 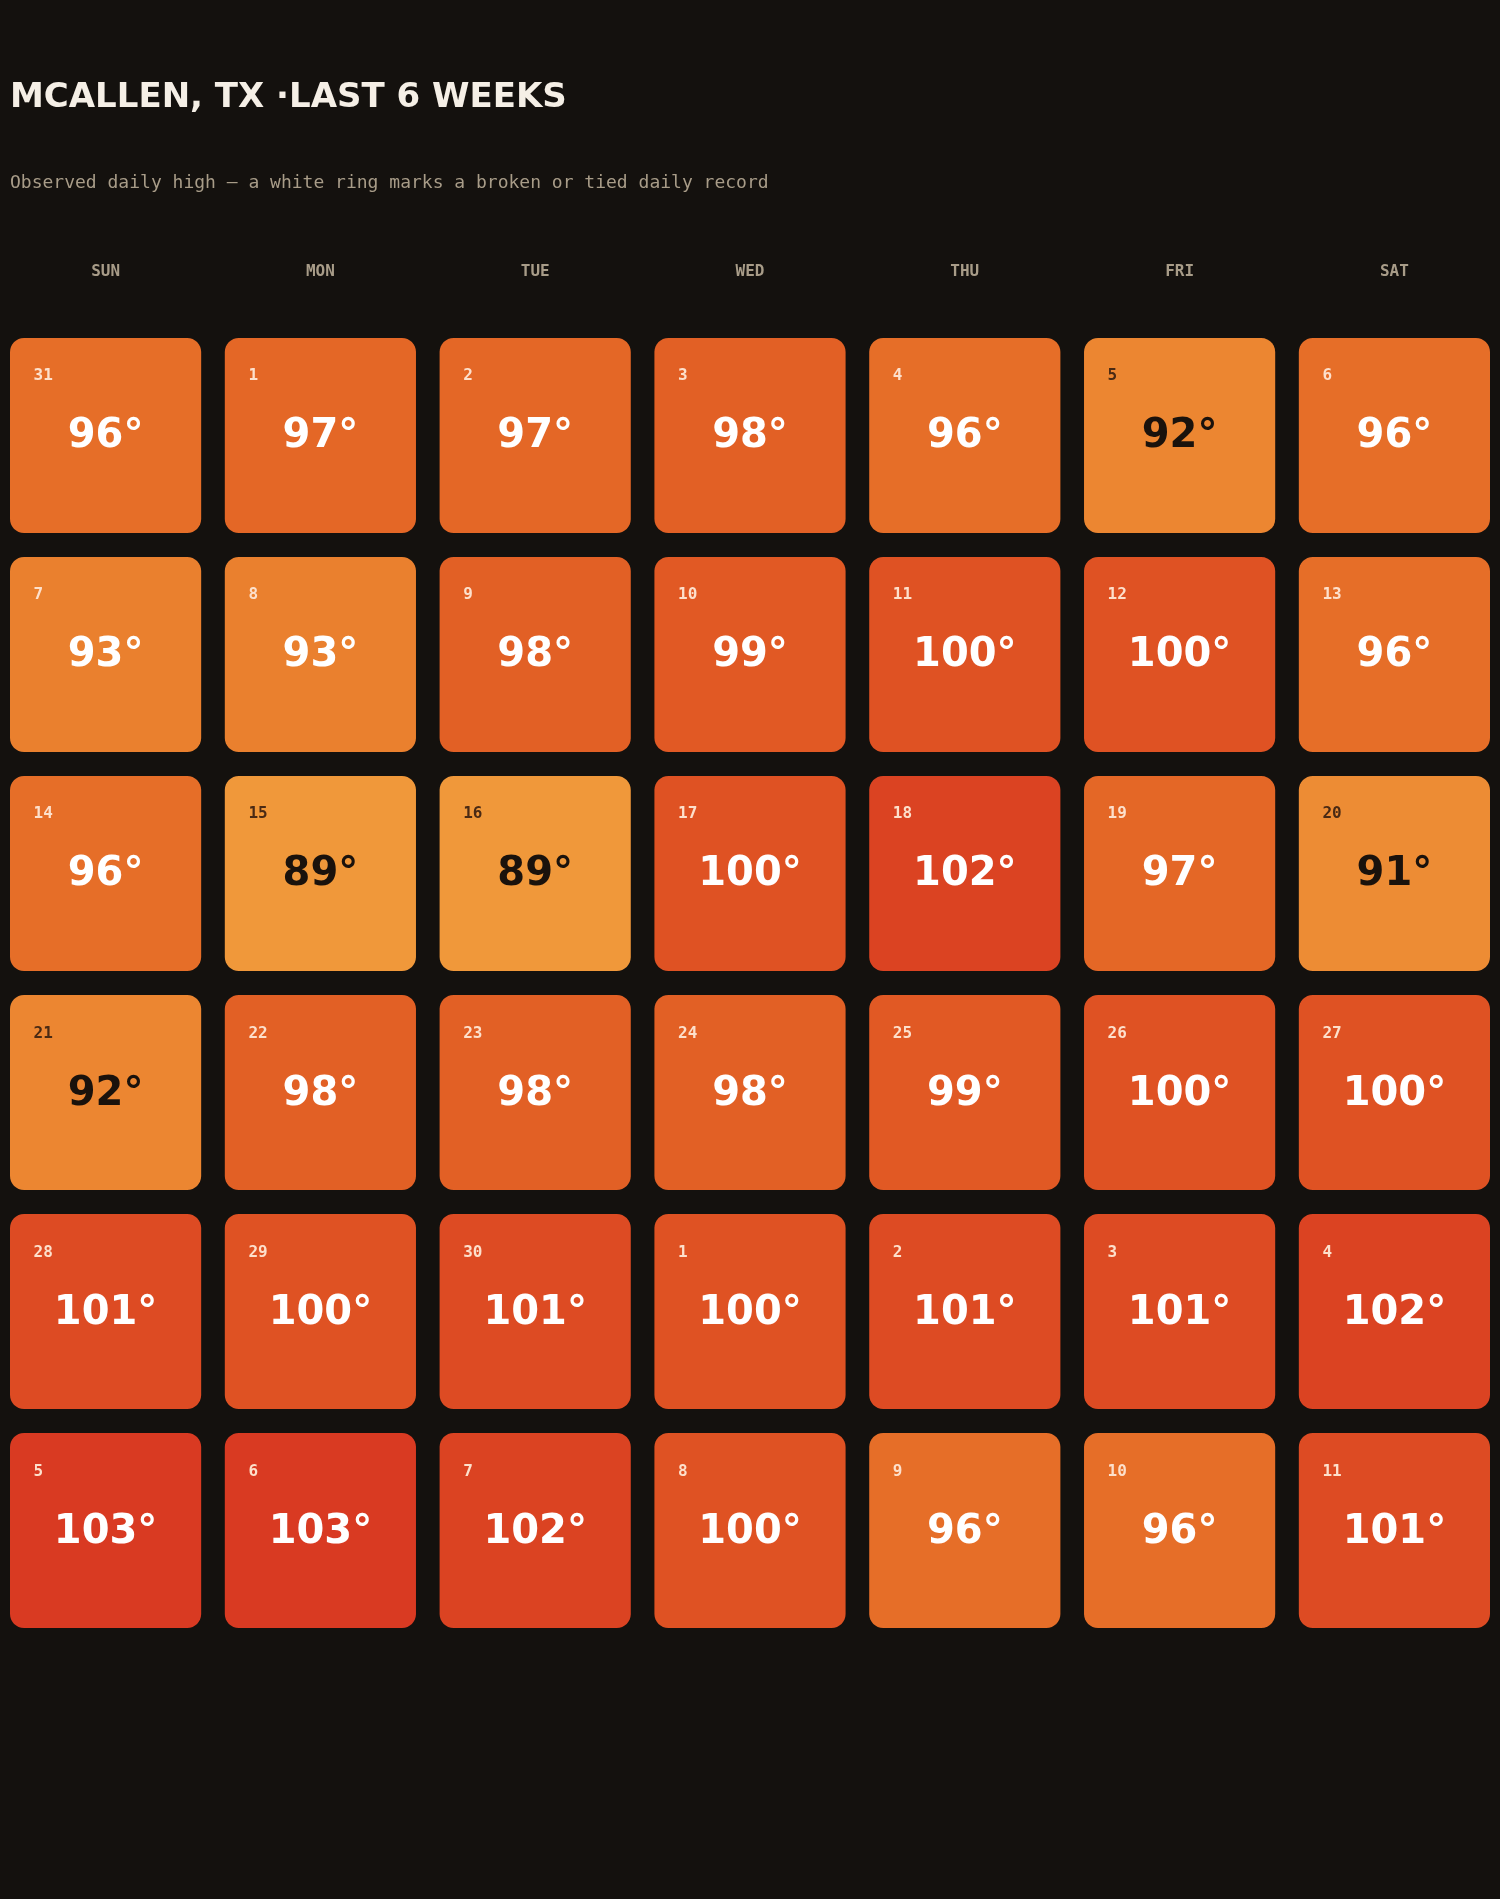 I want to click on annotation: 17, so click(x=688, y=813).